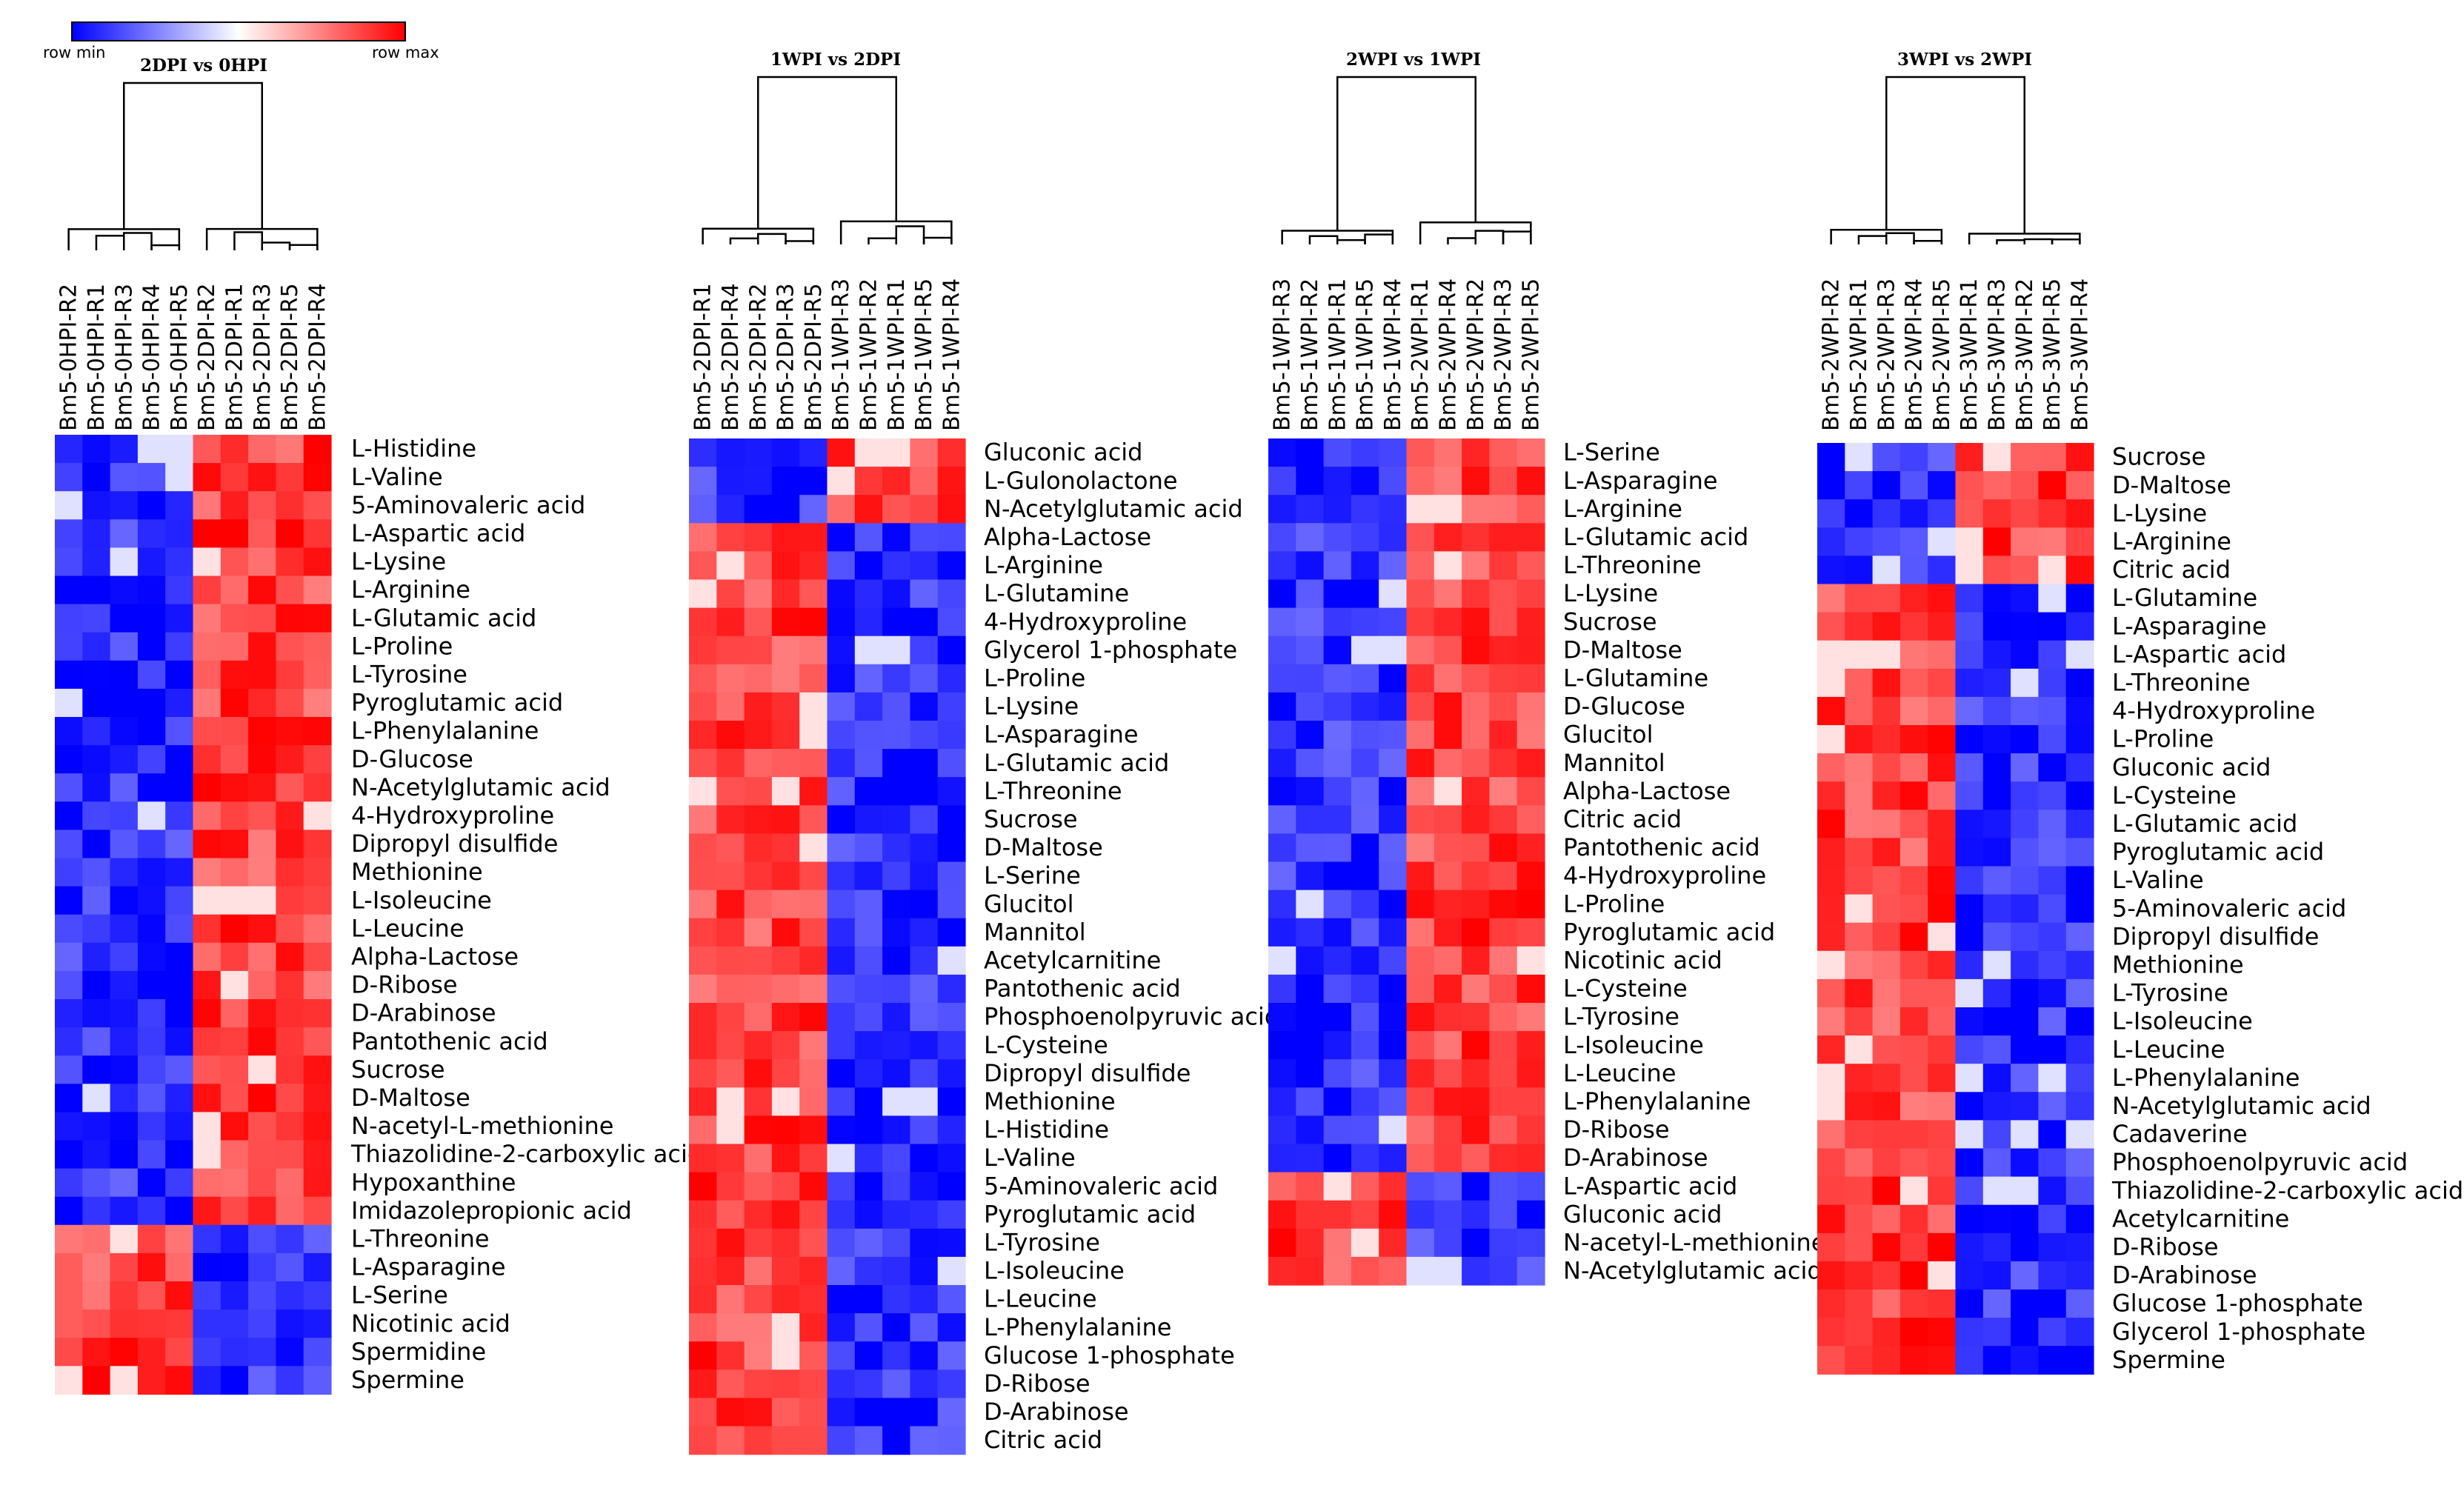  Describe the element at coordinates (1056, 593) in the screenshot. I see `row-label: L-Glutamine` at that location.